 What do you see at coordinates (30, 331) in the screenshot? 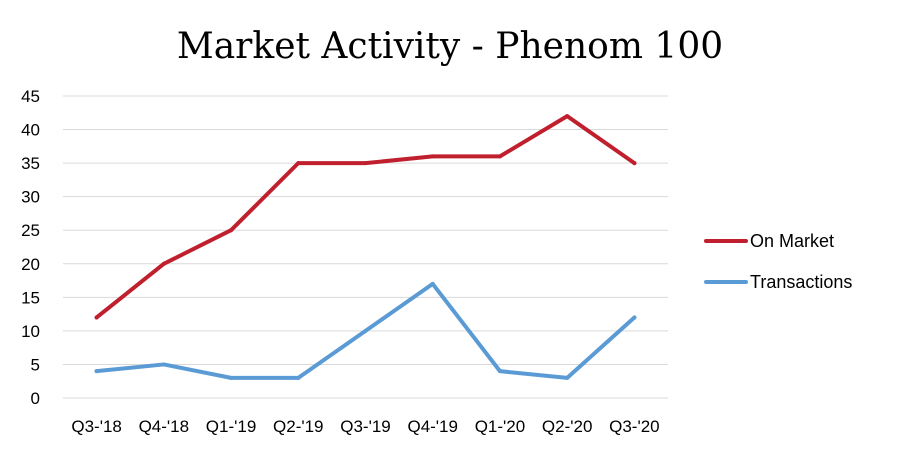
I see `y-tick-label: 10` at bounding box center [30, 331].